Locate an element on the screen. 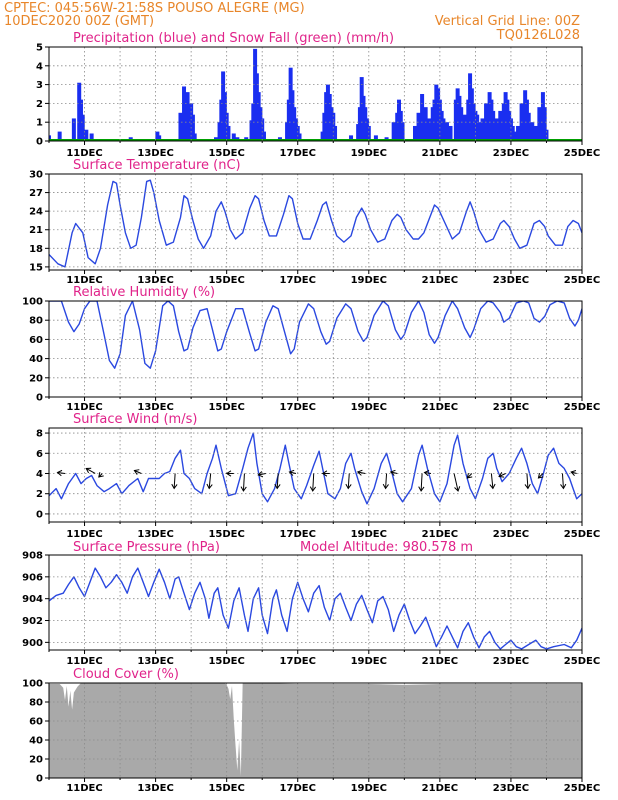 The width and height of the screenshot is (618, 800). y-tick-label: 24 is located at coordinates (36, 212).